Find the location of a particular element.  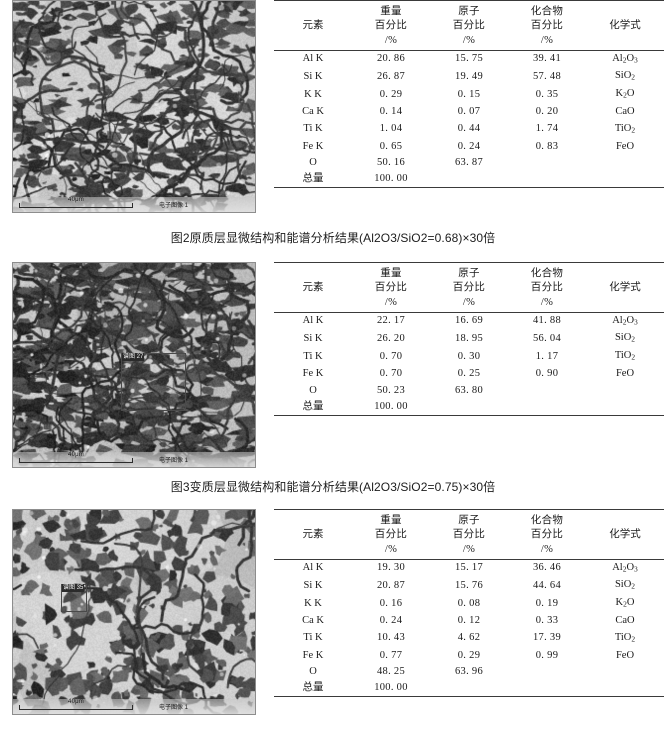

scale-bar: 40μm is located at coordinates (76, 204).